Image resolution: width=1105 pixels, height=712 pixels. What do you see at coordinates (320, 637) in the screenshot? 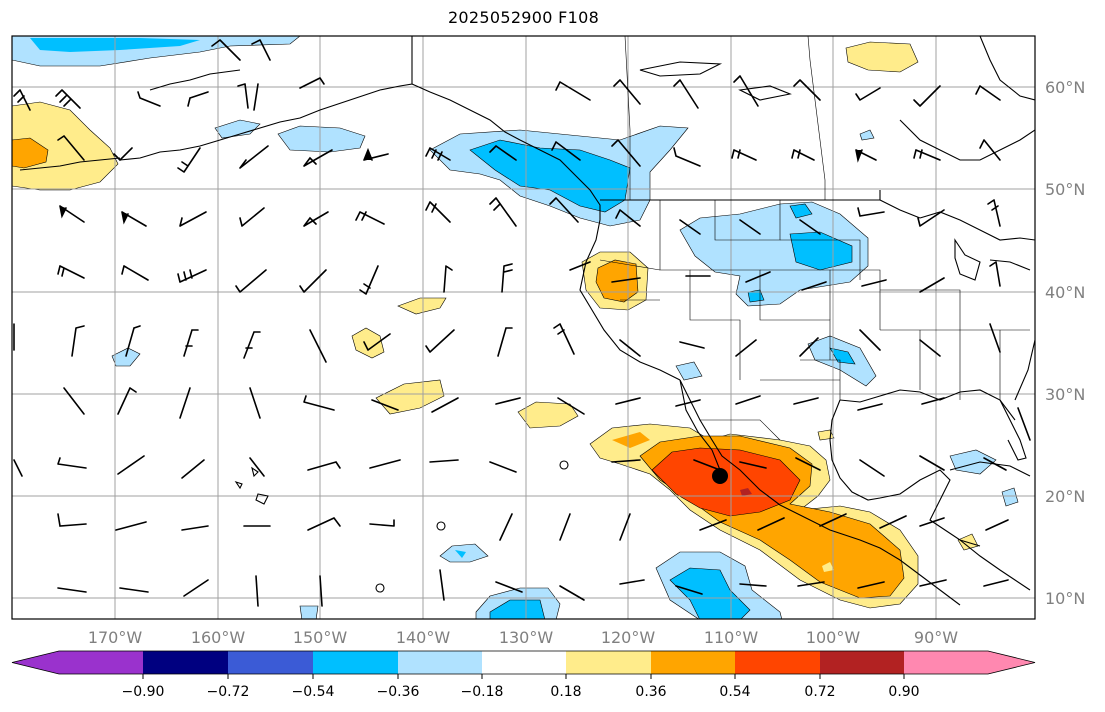
I see `lon-label-150: 150°W` at bounding box center [320, 637].